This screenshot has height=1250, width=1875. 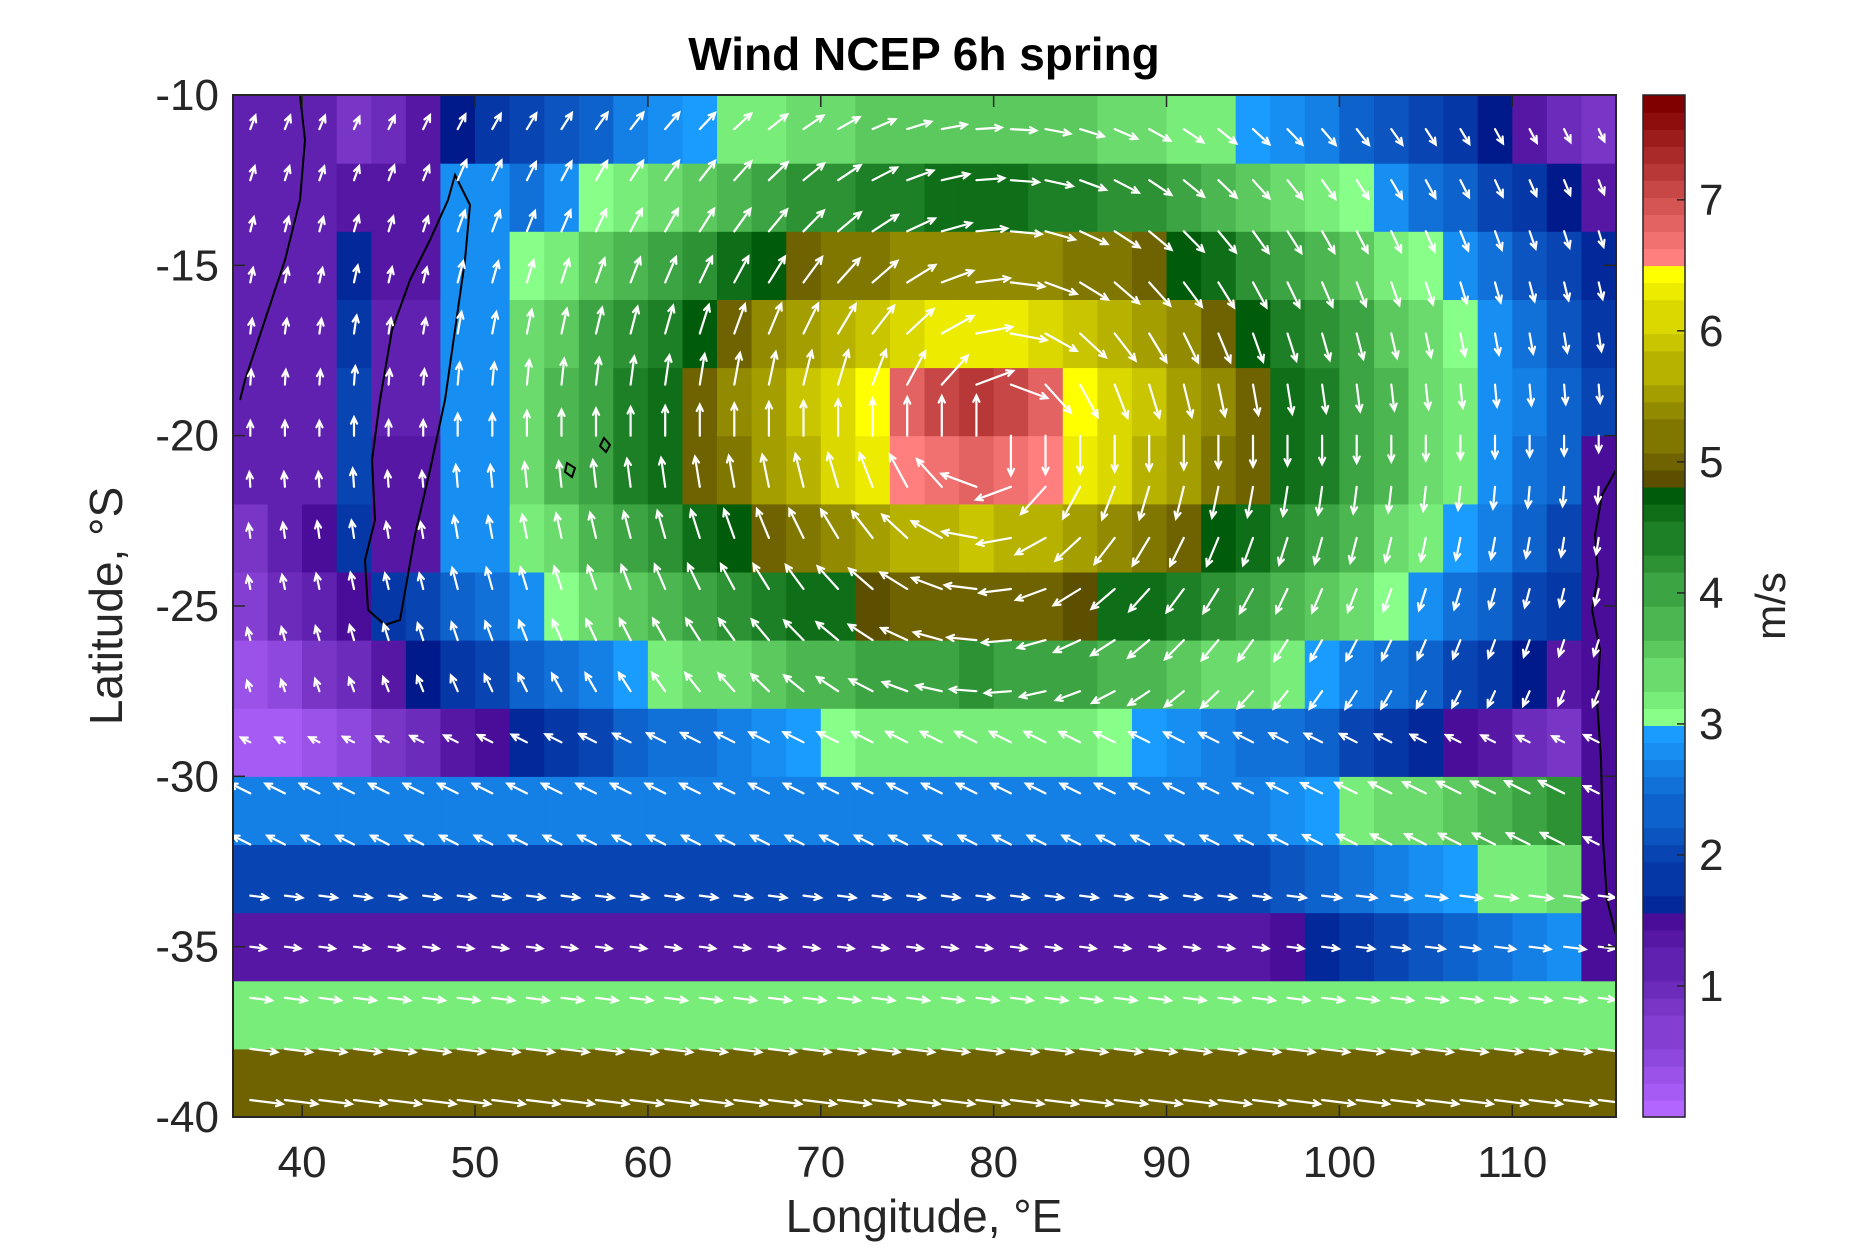 What do you see at coordinates (1664, 606) in the screenshot?
I see `colorbar` at bounding box center [1664, 606].